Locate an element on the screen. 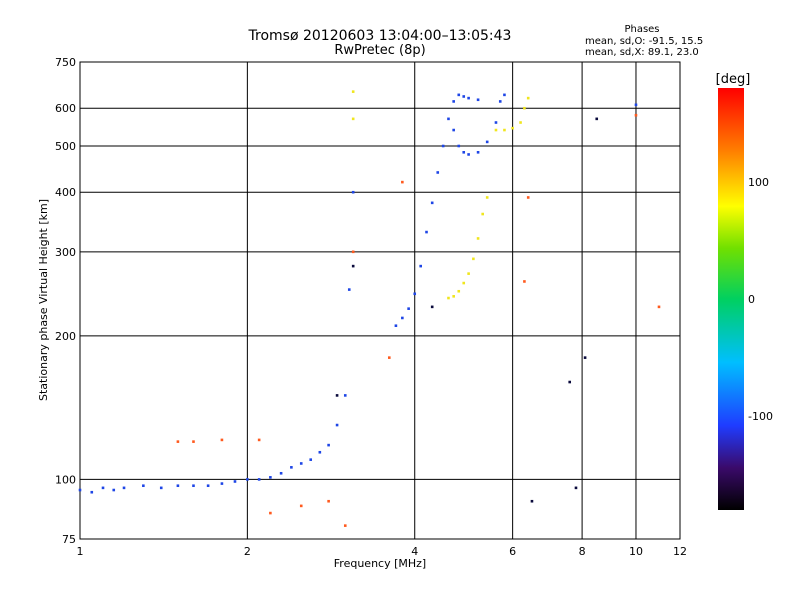  x-tick-label: 12 is located at coordinates (680, 551).